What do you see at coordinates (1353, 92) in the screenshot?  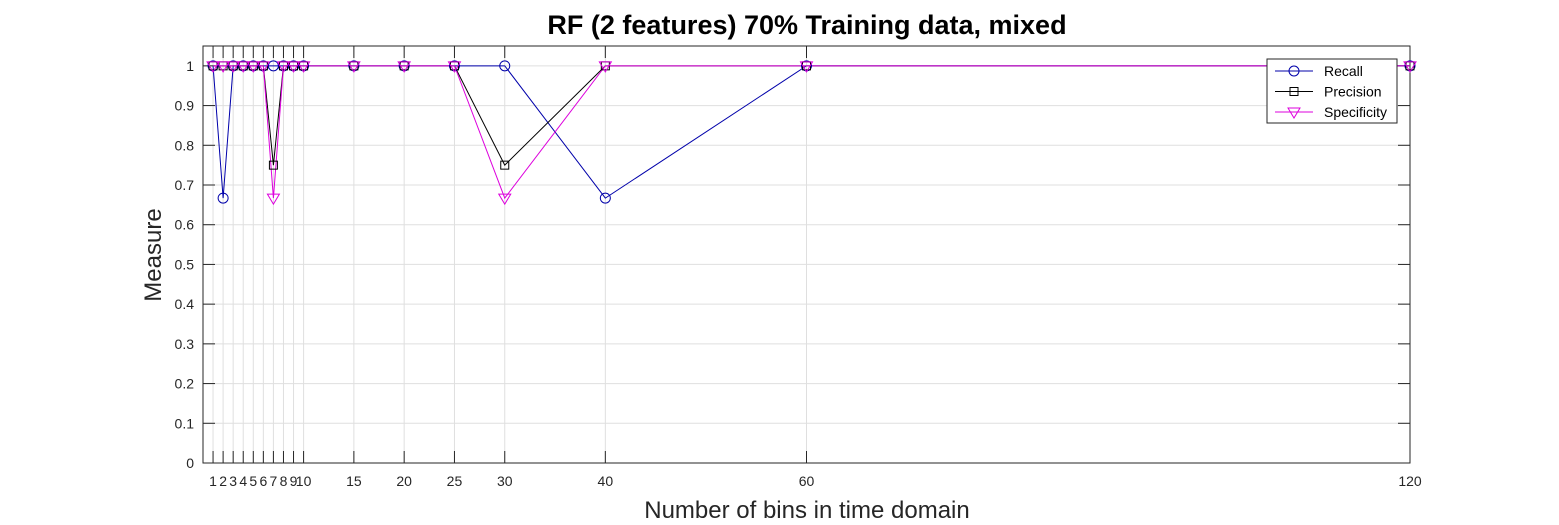 I see `legend-label-precision: Precision` at bounding box center [1353, 92].